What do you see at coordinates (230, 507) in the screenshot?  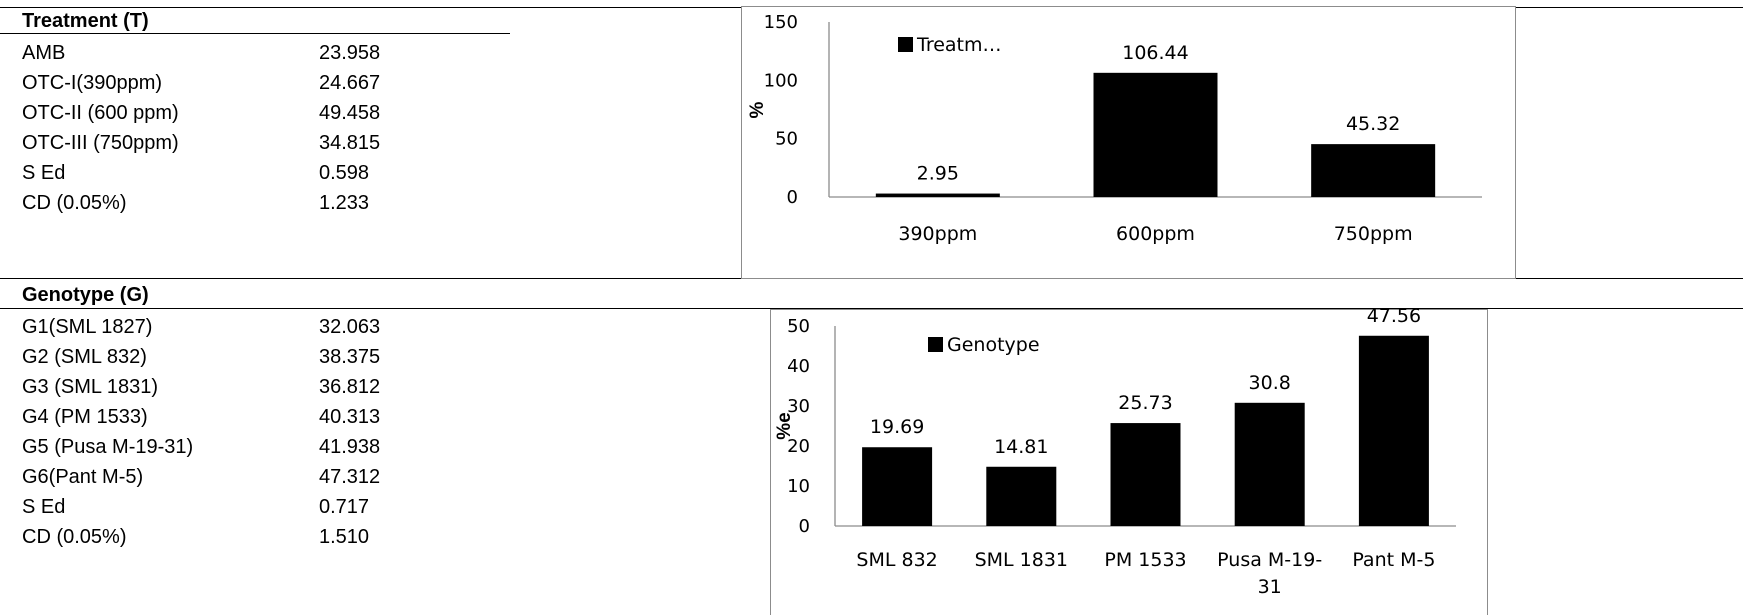 I see `table-row: S Ed 0.717` at bounding box center [230, 507].